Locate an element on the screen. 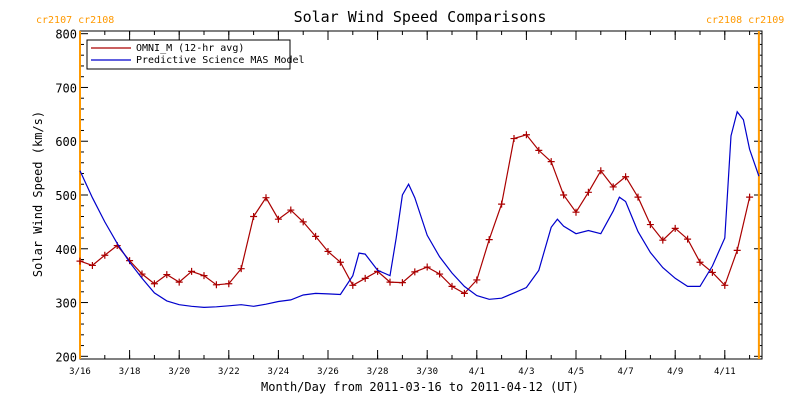  y-tick-label: 500 is located at coordinates (66, 196).